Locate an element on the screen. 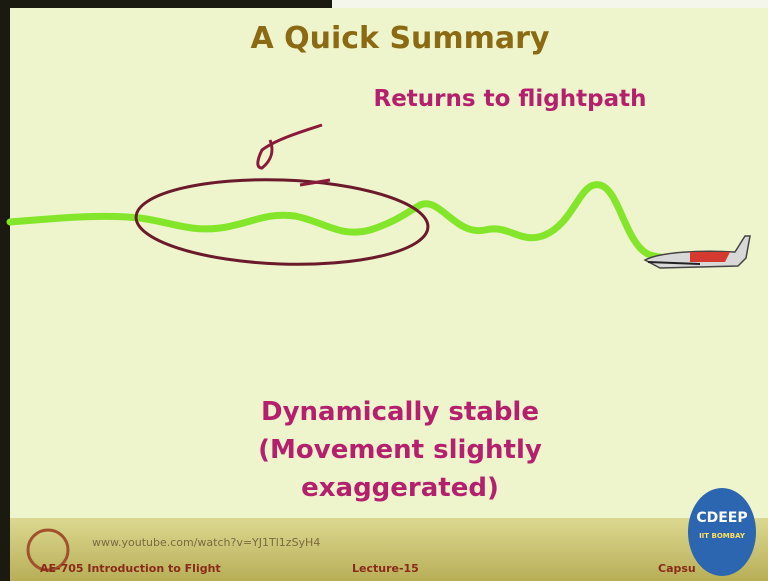 This screenshot has width=768, height=581. logo-name: CDEEP is located at coordinates (721, 518).